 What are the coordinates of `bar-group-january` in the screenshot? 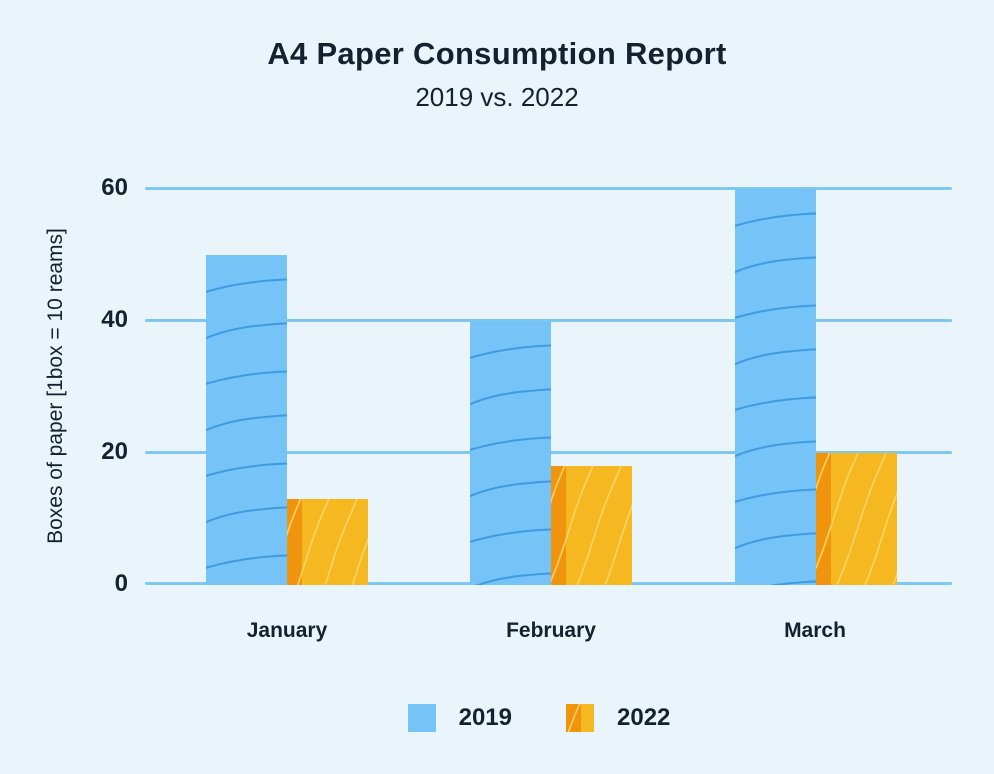 It's located at (287, 420).